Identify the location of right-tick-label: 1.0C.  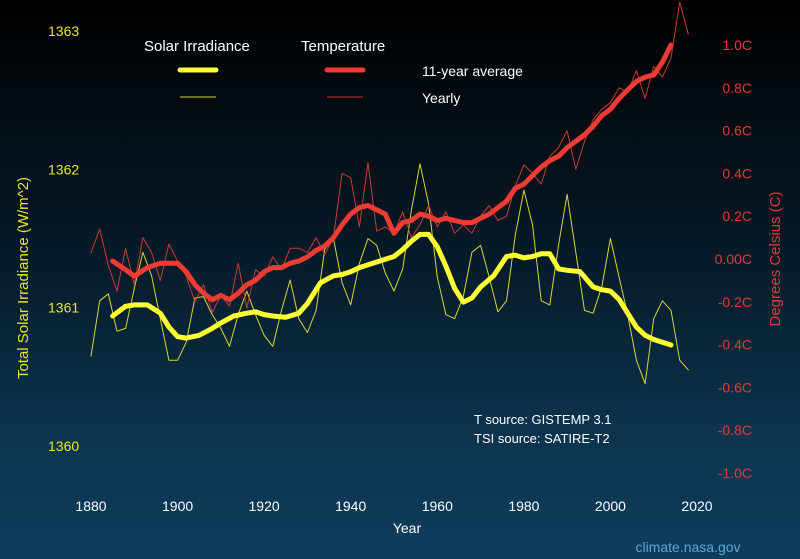
(737, 45).